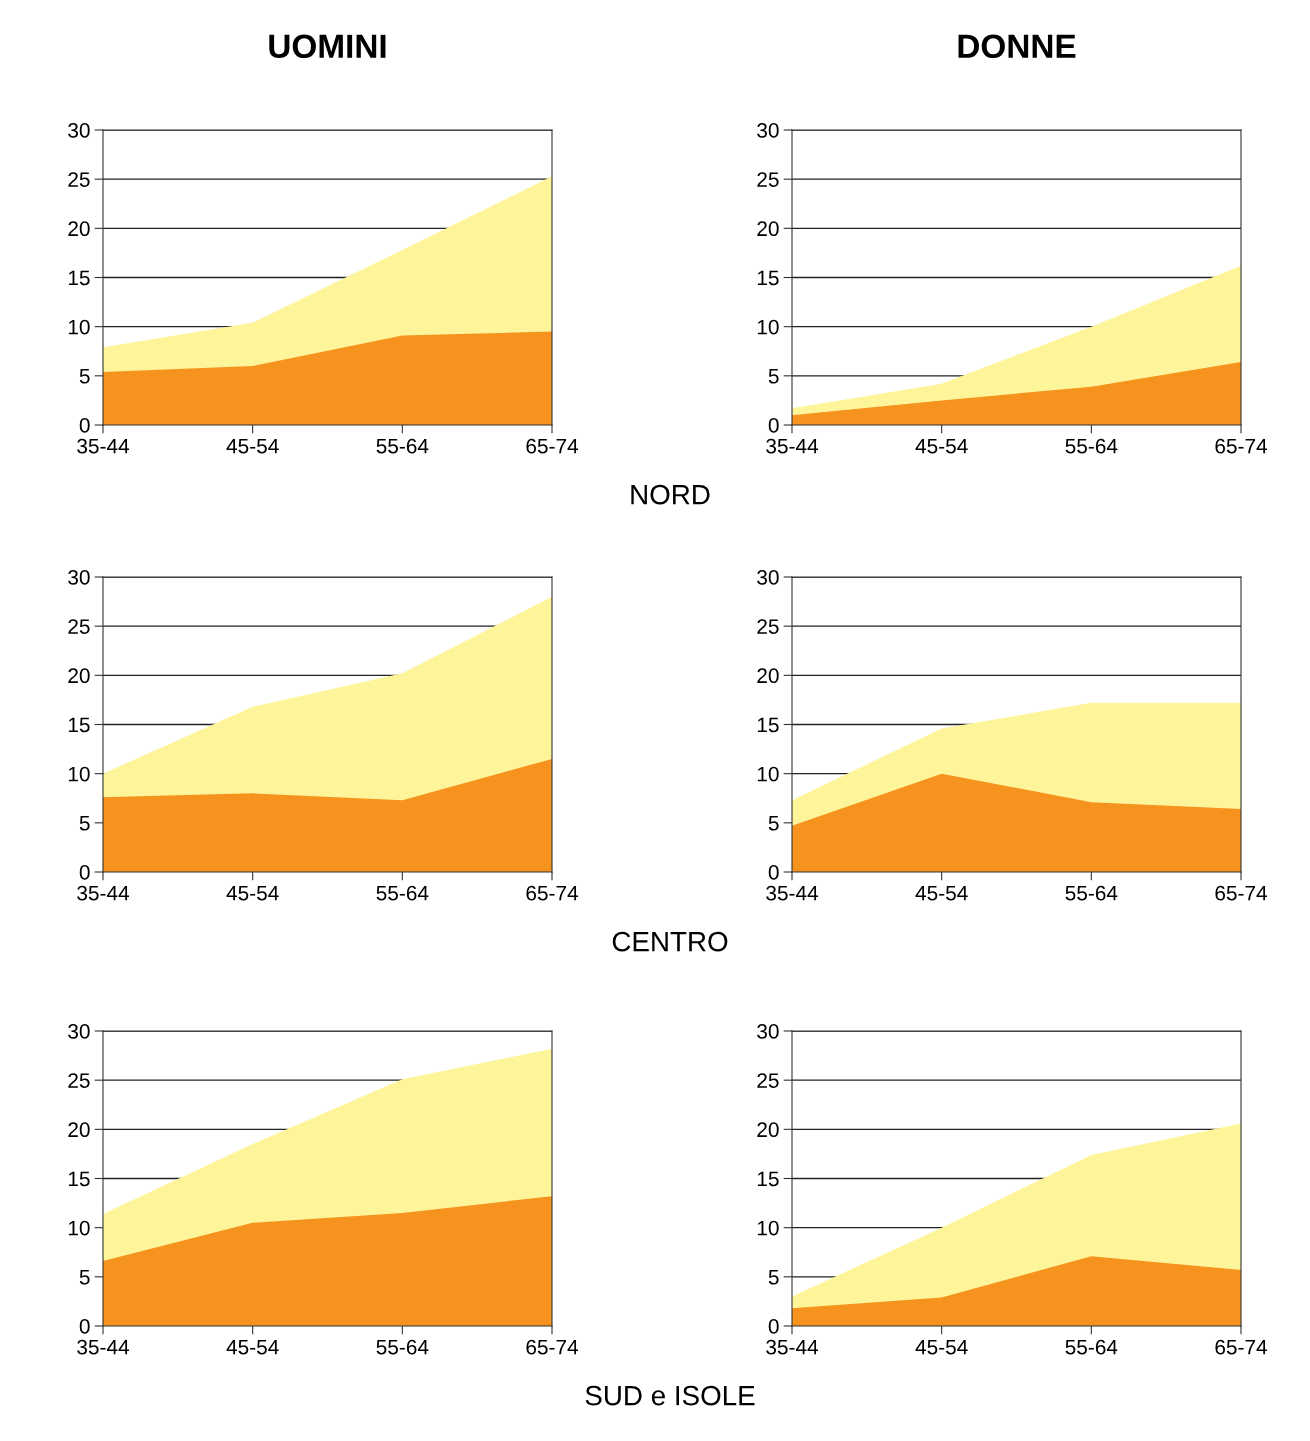  I want to click on text: SUD e ISOLE, so click(670, 1395).